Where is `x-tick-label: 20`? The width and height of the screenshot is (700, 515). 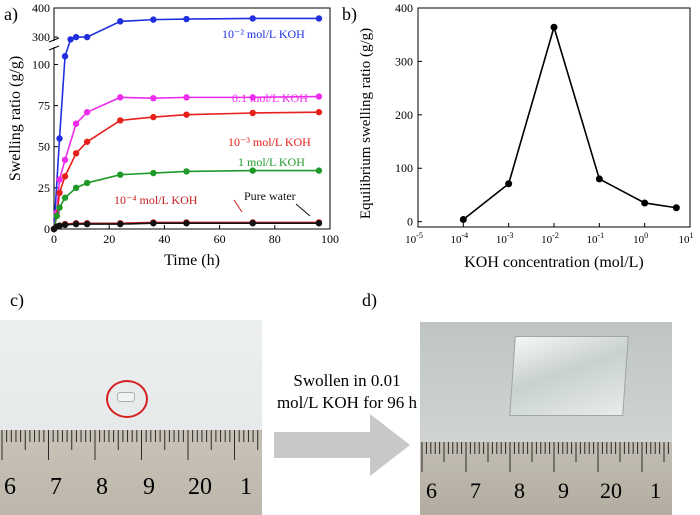 x-tick-label: 20 is located at coordinates (109, 239).